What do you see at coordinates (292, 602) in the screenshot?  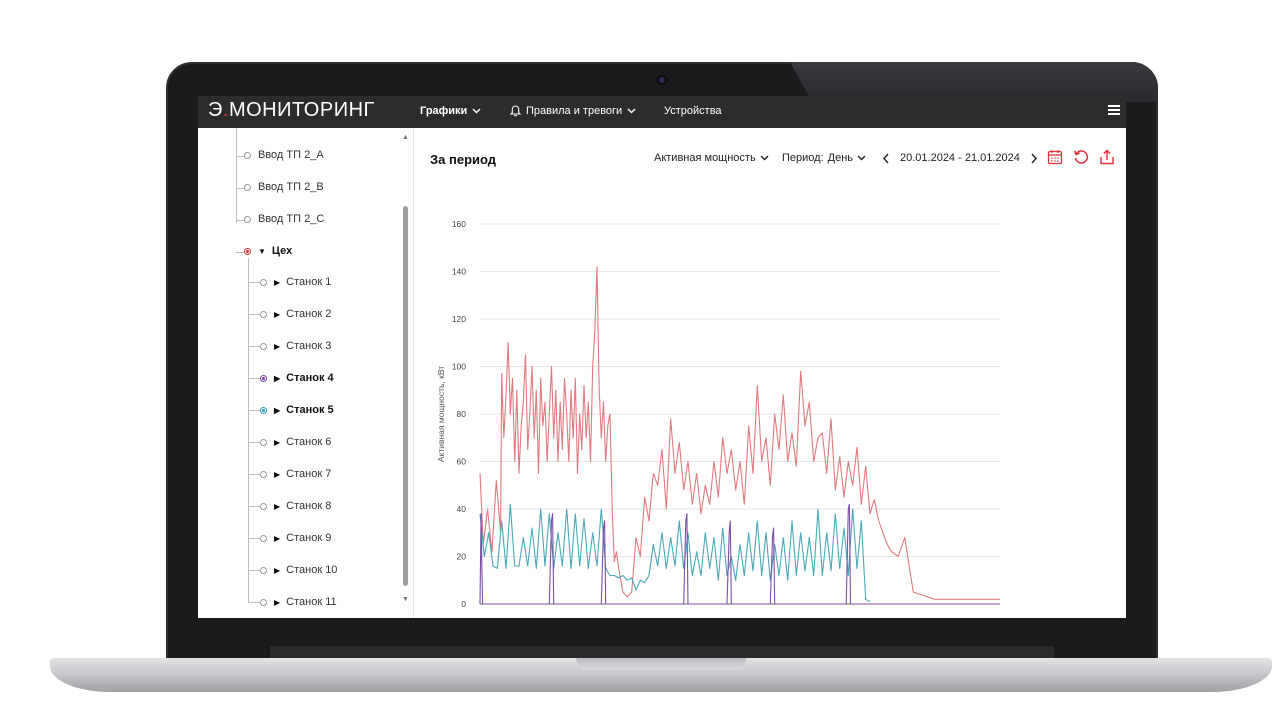 I see `tree-item-machine-11: ▶ Станок 11` at bounding box center [292, 602].